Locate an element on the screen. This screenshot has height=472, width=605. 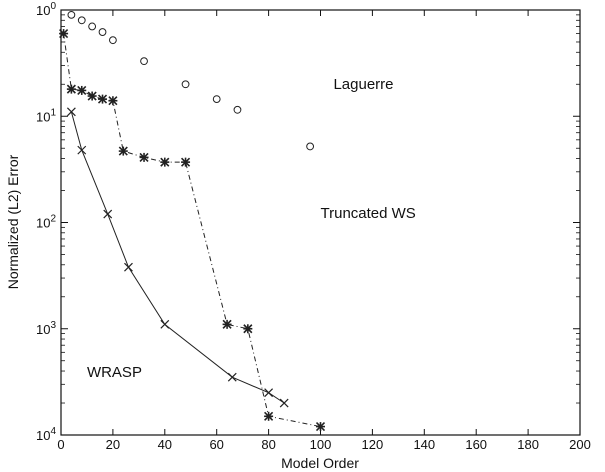
x-tick-label: 140 is located at coordinates (424, 444).